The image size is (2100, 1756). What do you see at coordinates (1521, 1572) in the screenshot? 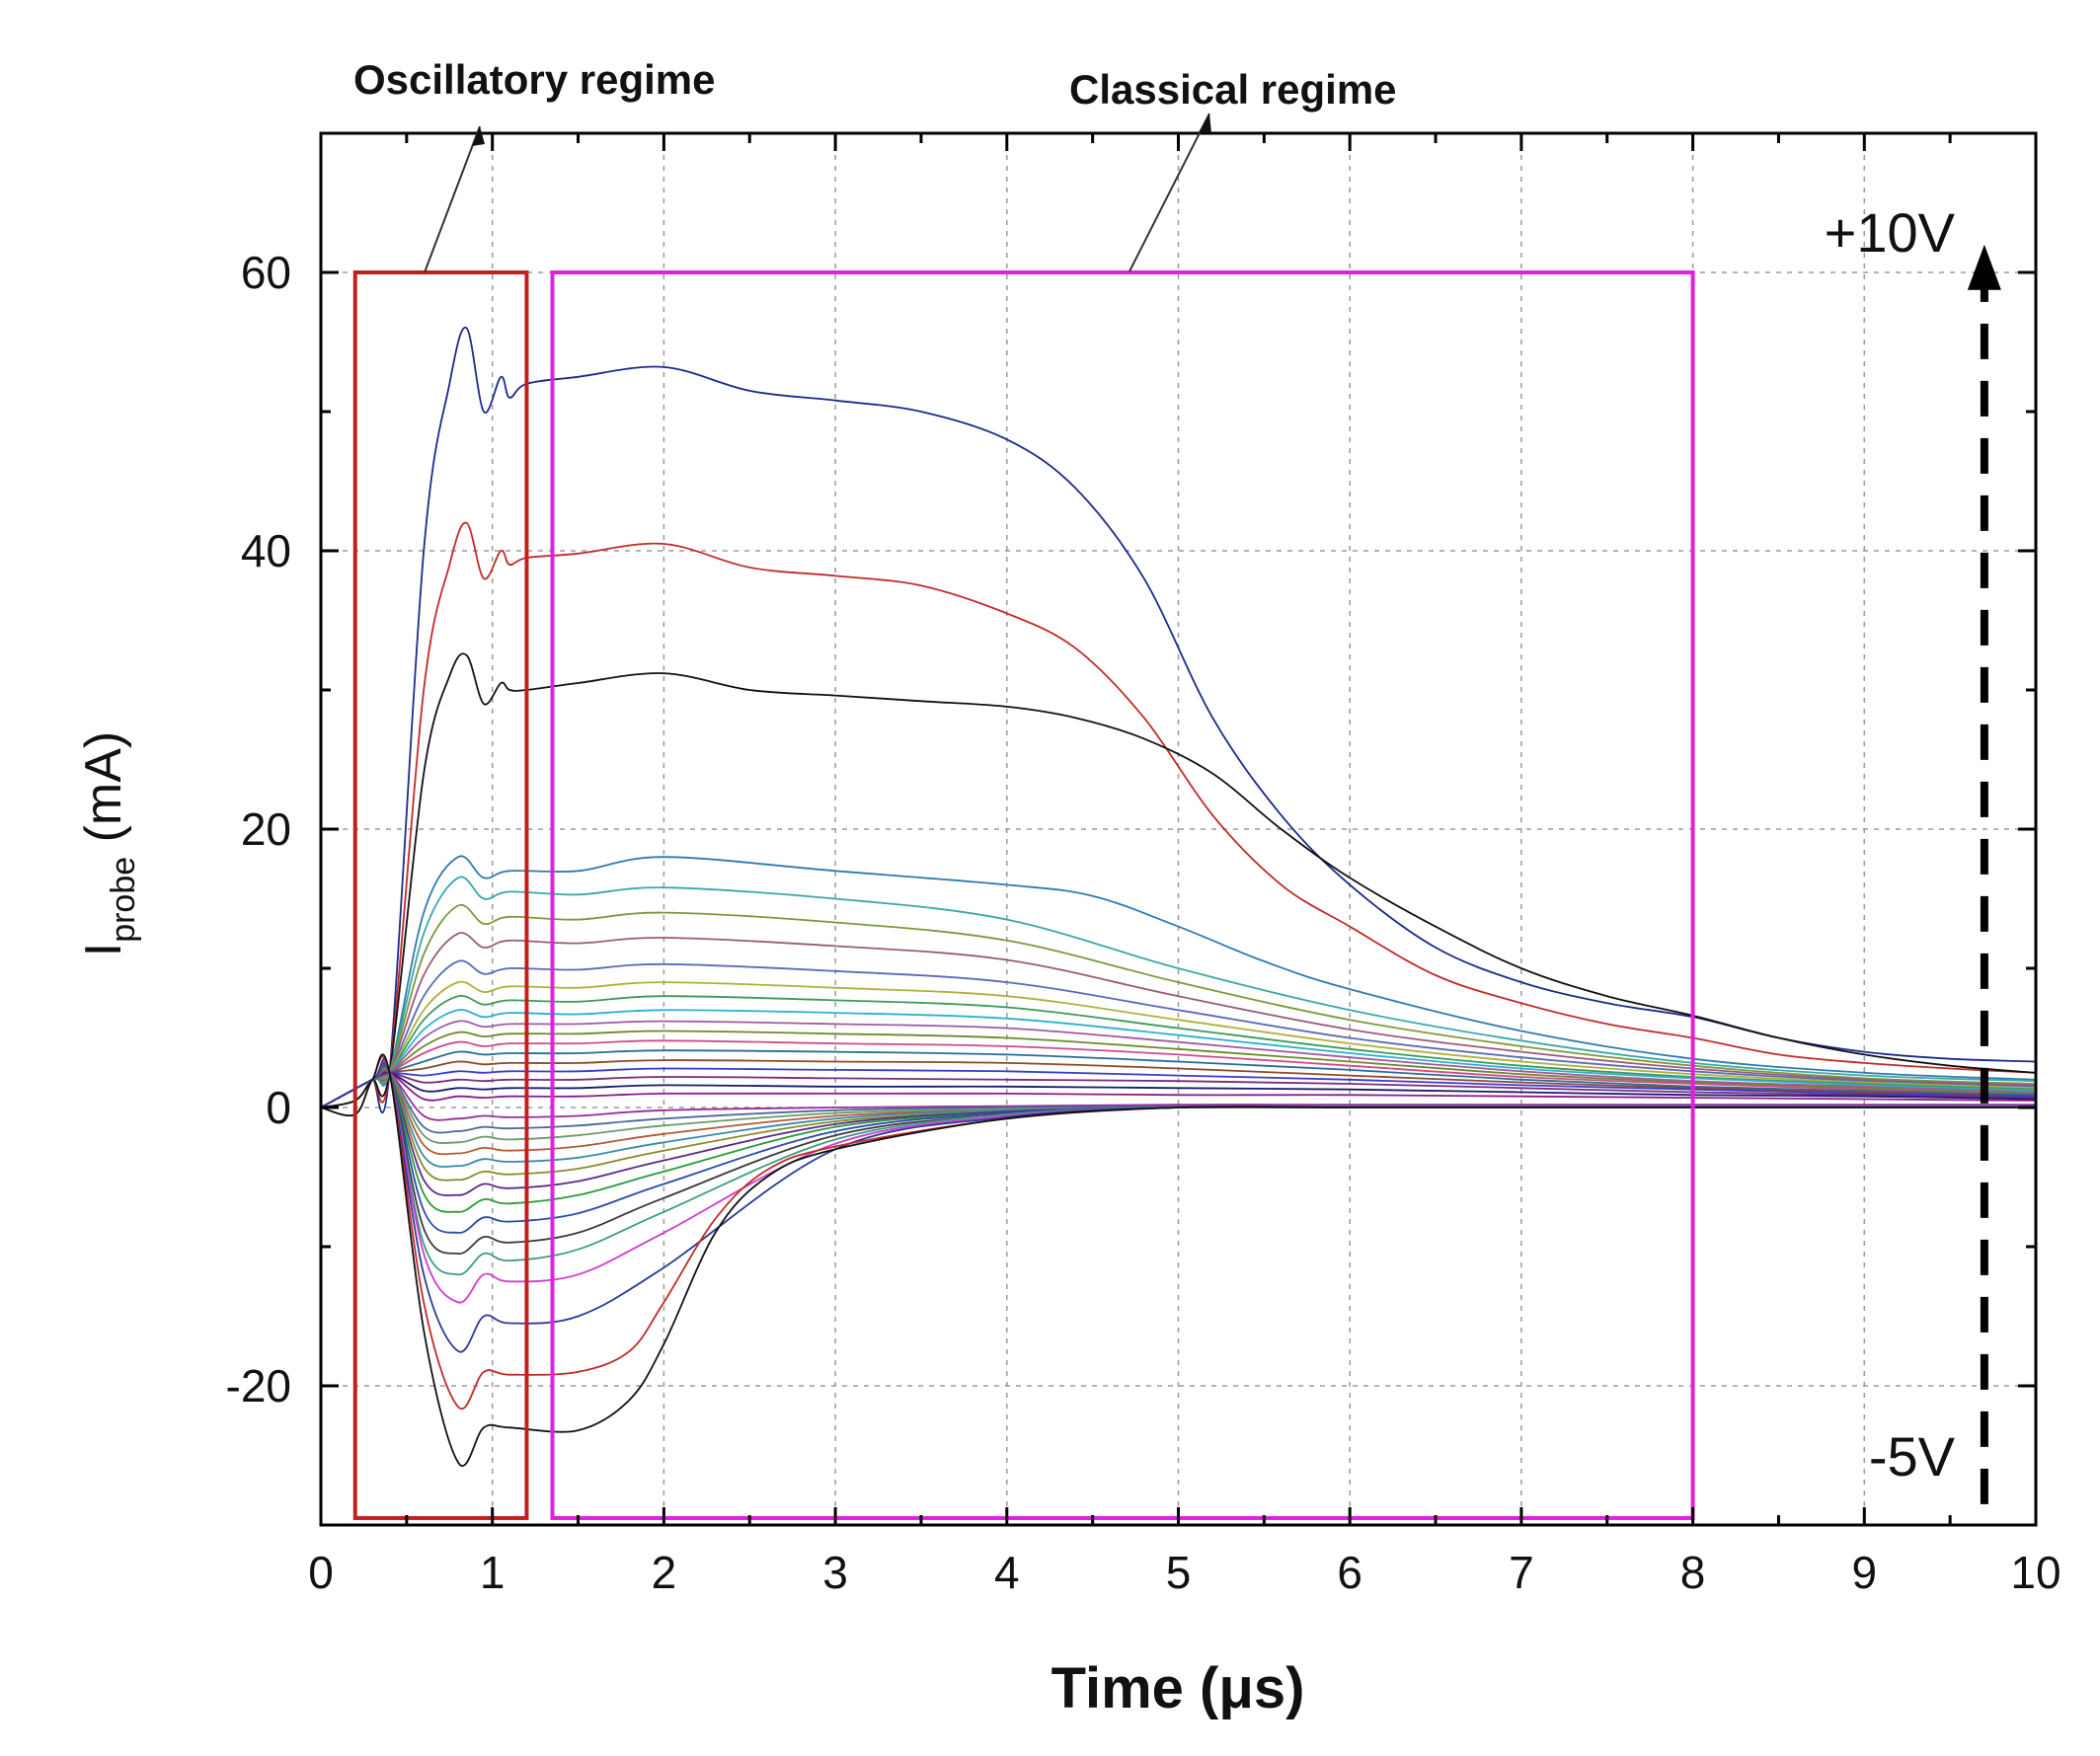
I see `x-tick-label: 7` at bounding box center [1521, 1572].